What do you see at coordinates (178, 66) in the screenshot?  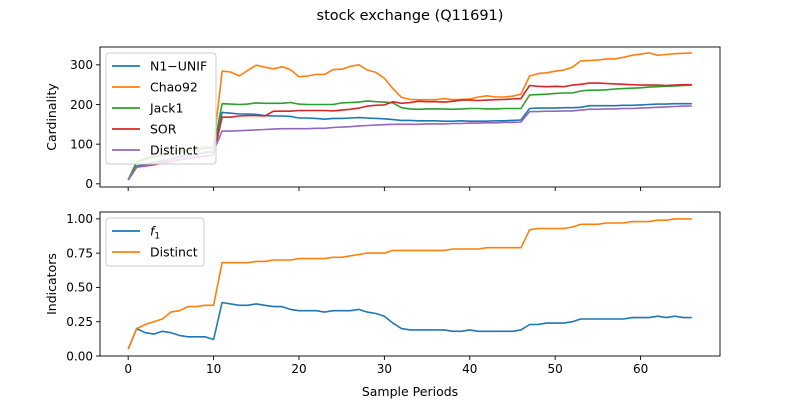 I see `legend-label-n1-unif: N1−UNIF` at bounding box center [178, 66].